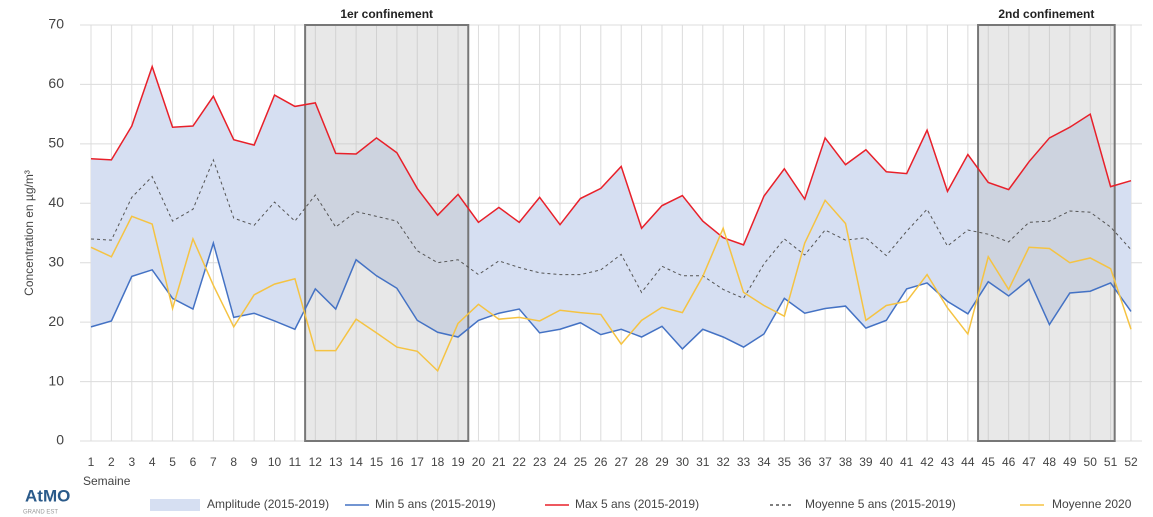  I want to click on x-tick-label: 33, so click(744, 462).